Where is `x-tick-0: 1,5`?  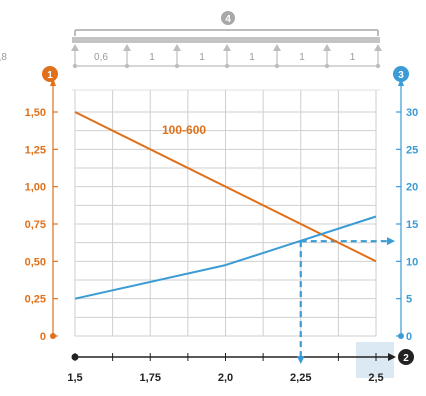
x-tick-0: 1,5 is located at coordinates (74, 378).